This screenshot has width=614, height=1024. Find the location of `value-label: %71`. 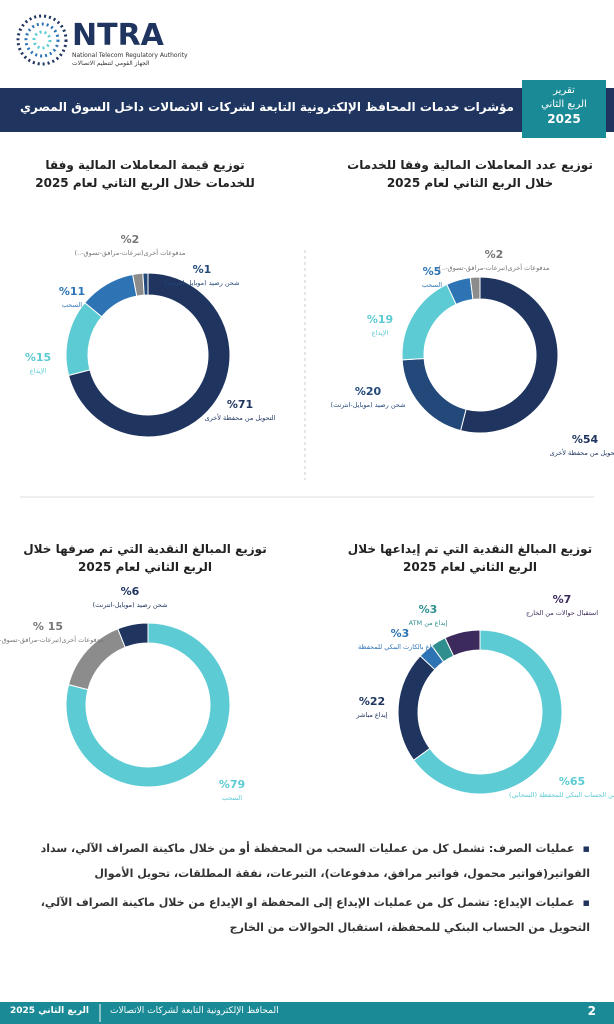

value-label: %71 is located at coordinates (240, 404).